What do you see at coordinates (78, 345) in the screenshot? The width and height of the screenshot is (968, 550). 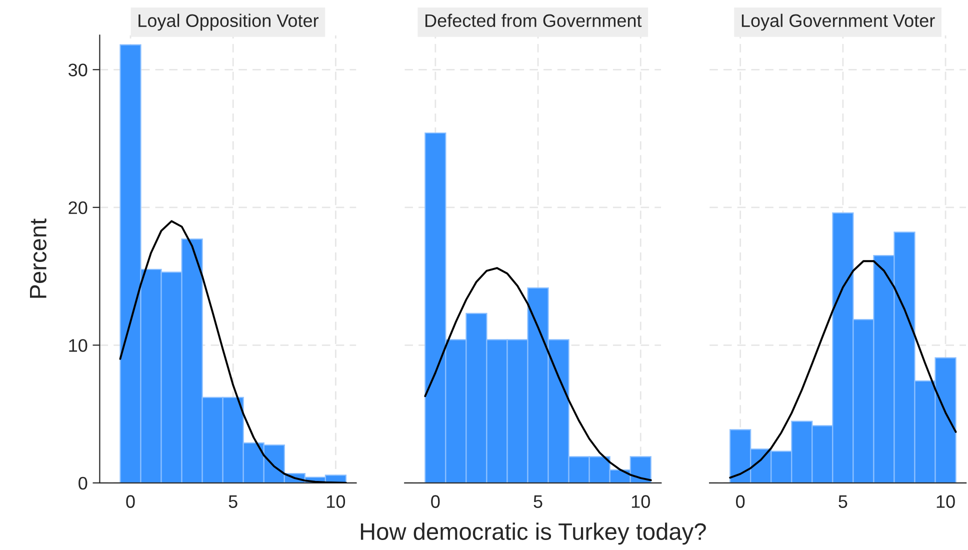 I see `y-tick-label: 10` at bounding box center [78, 345].